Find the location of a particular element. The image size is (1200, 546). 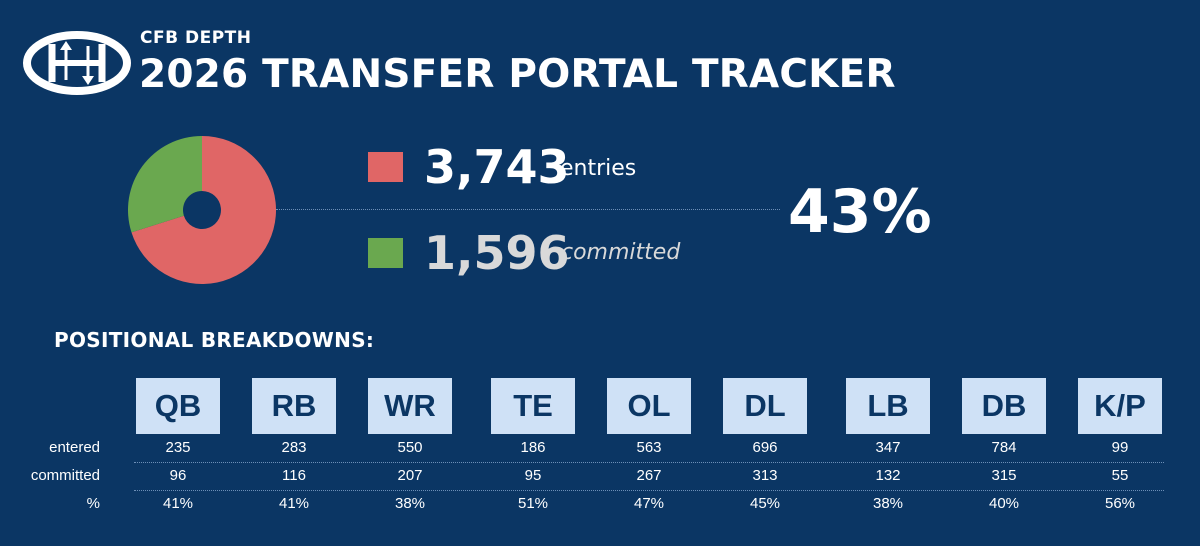

row-label-percent: % is located at coordinates (93, 503).